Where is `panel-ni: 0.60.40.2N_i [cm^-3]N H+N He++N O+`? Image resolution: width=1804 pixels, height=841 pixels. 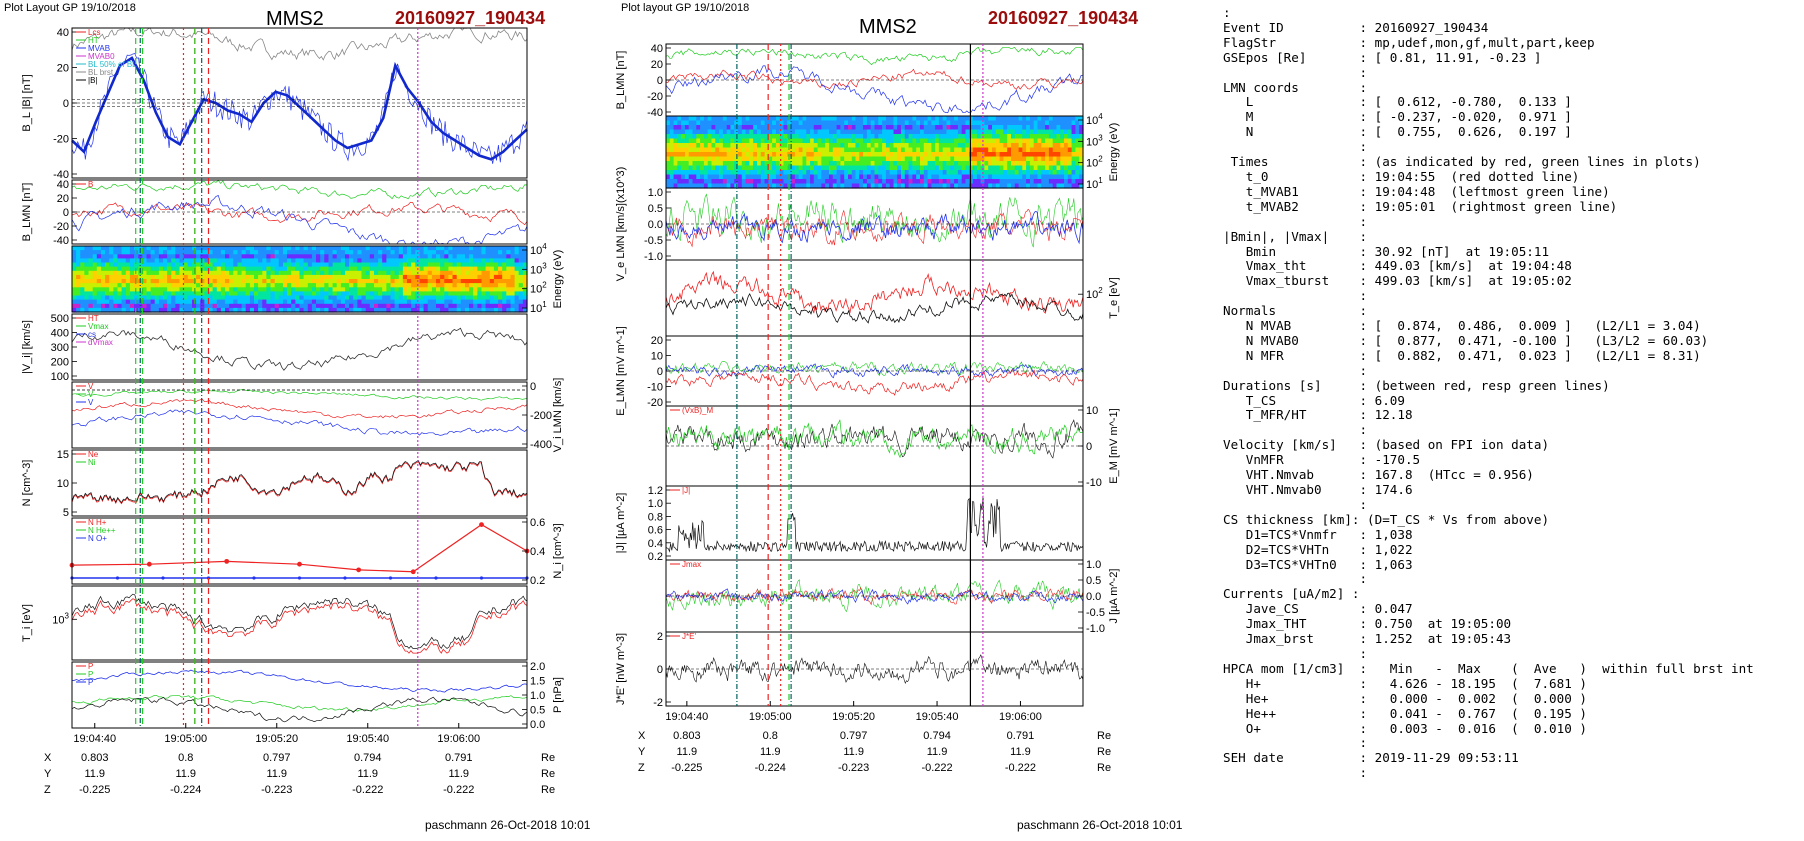
panel-ni: 0.60.40.2N_i [cm^-3]N H+N He++N O+ is located at coordinates (316, 552).